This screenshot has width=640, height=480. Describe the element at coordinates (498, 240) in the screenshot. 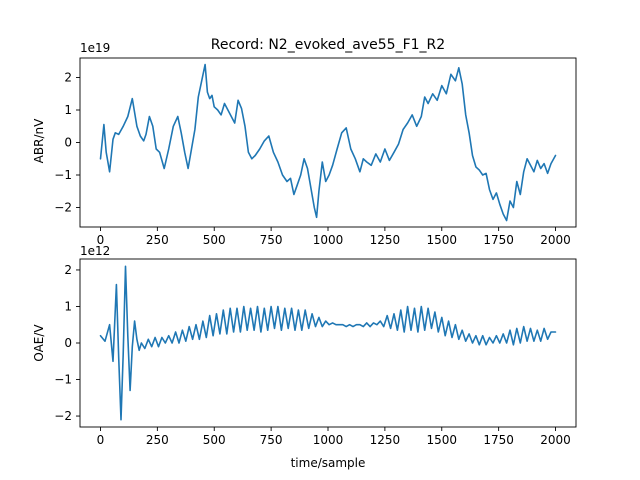

I see `abr-x-tick-label: 1750` at that location.